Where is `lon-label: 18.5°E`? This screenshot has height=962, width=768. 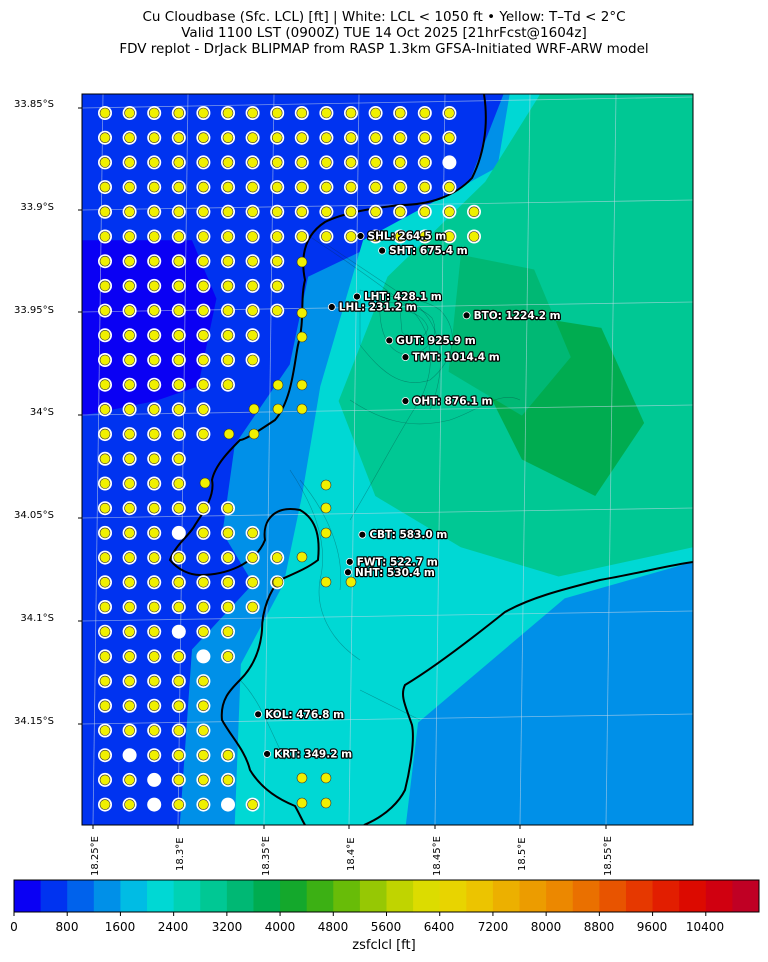
lon-label: 18.5°E is located at coordinates (522, 854).